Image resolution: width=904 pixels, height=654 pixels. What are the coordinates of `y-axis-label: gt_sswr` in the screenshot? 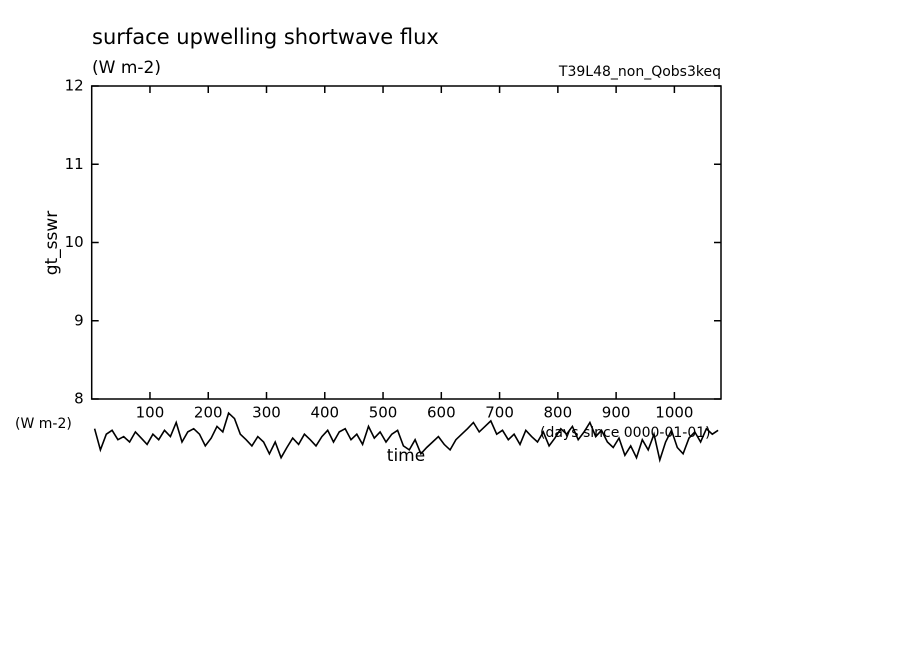 It's located at (52, 243).